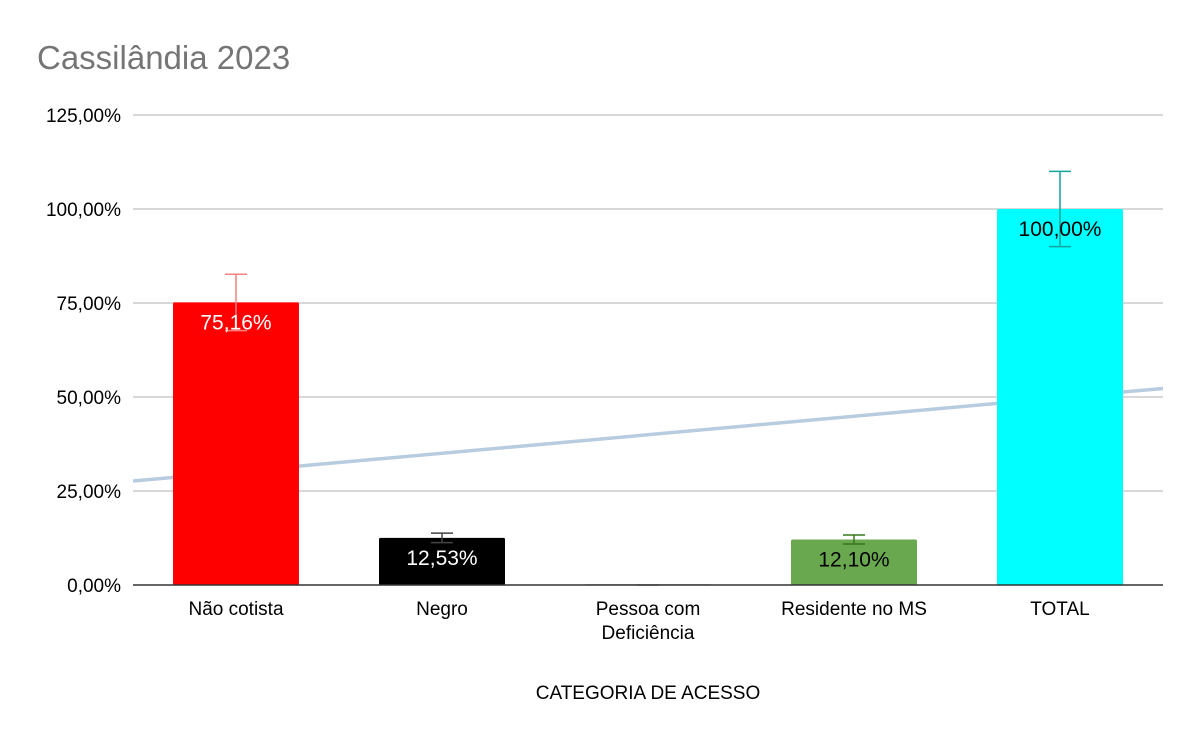  Describe the element at coordinates (235, 609) in the screenshot. I see `x-tick-label: Não cotista` at that location.